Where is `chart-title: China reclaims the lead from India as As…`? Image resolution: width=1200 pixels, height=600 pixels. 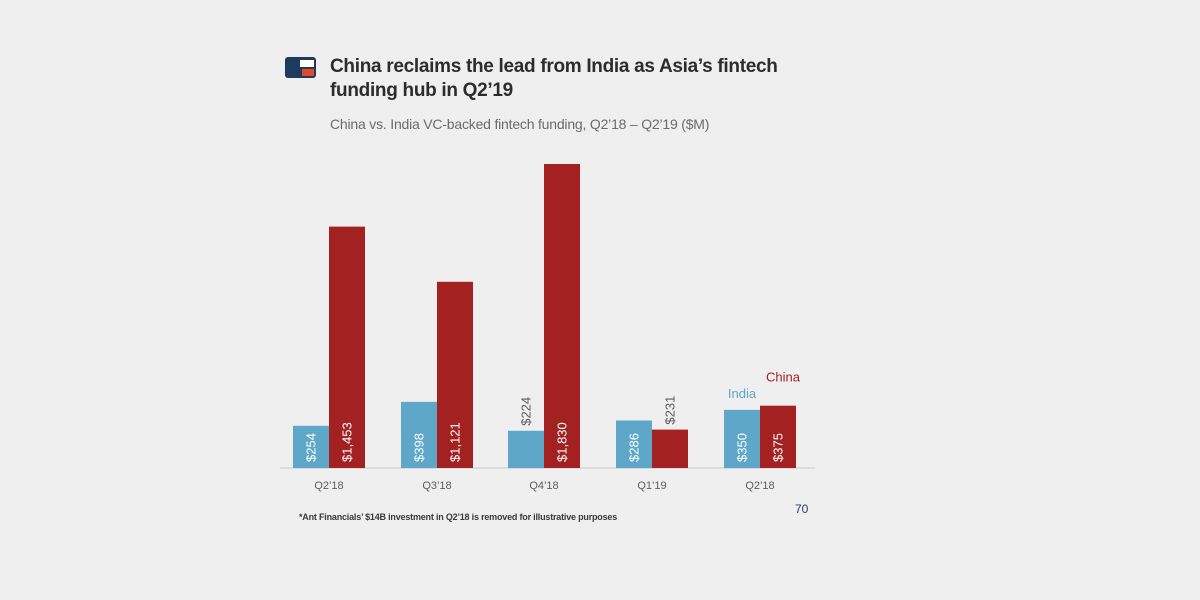
chart-title: China reclaims the lead from India as As… is located at coordinates (554, 78).